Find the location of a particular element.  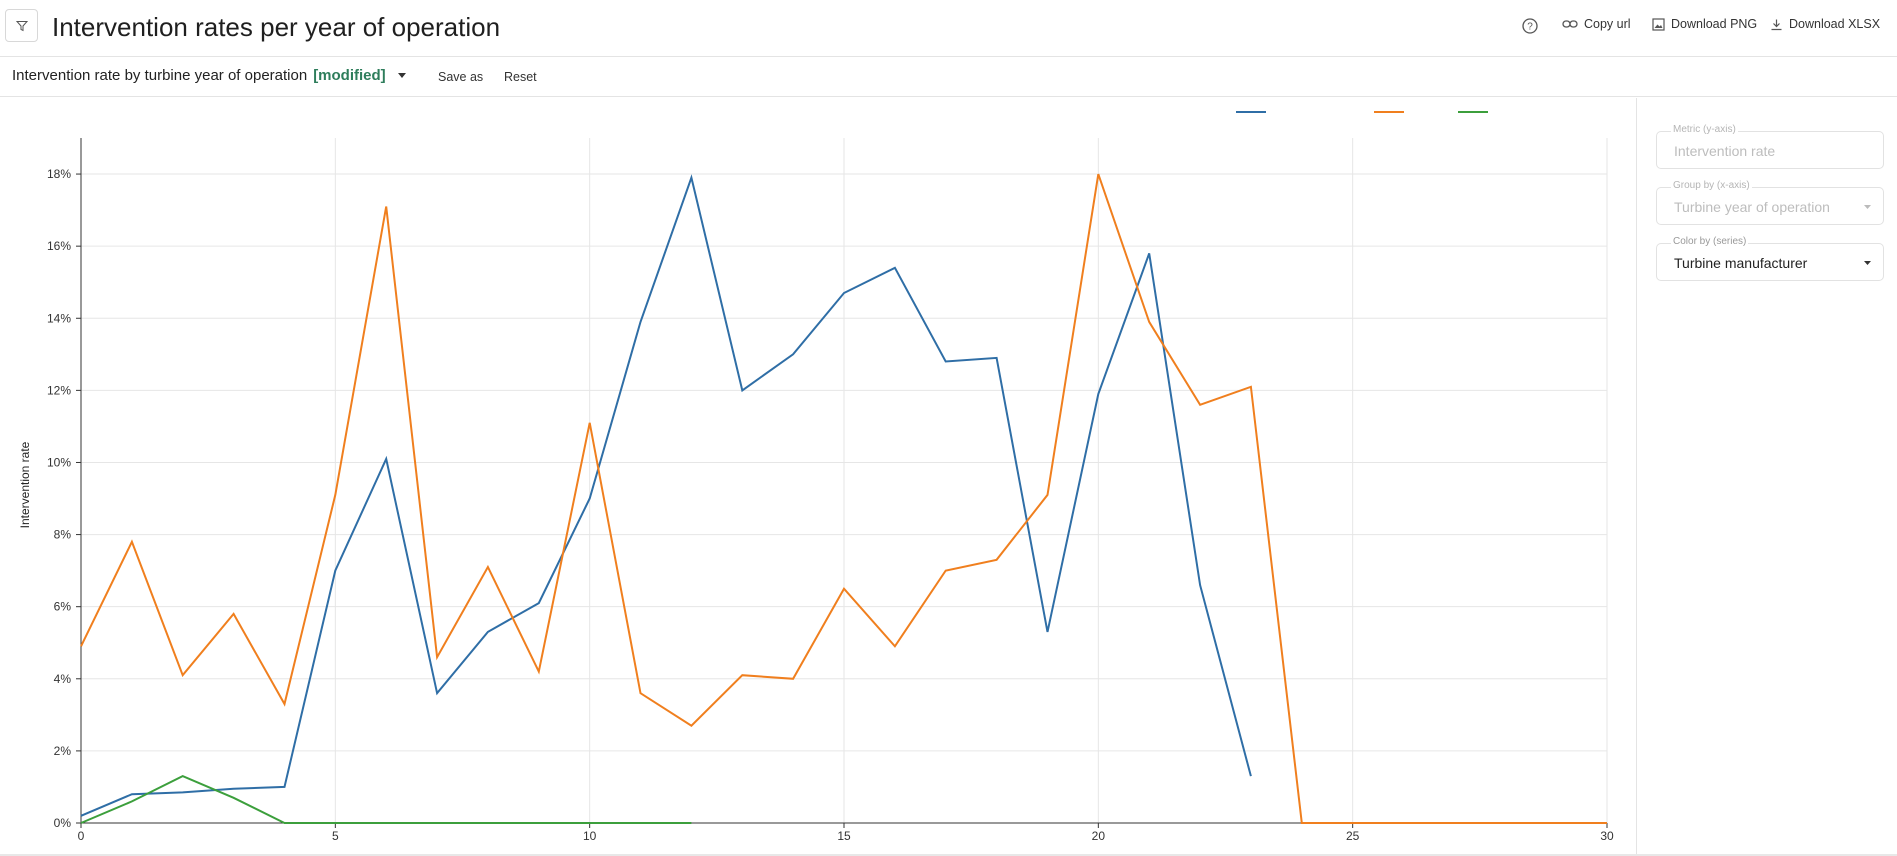

y-tick-label: 18% is located at coordinates (59, 174).